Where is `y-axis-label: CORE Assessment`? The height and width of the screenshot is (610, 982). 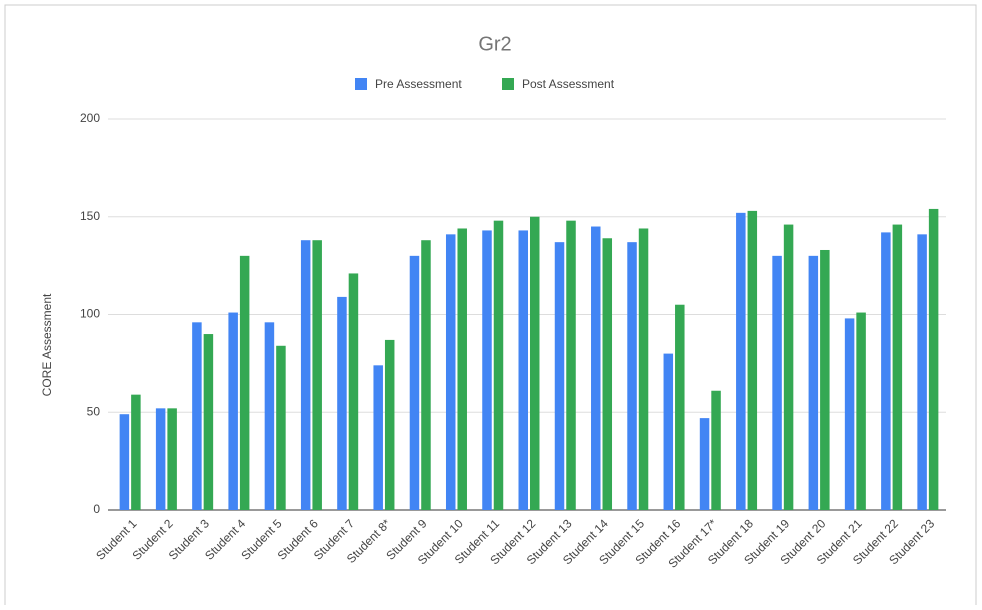
y-axis-label: CORE Assessment is located at coordinates (47, 344).